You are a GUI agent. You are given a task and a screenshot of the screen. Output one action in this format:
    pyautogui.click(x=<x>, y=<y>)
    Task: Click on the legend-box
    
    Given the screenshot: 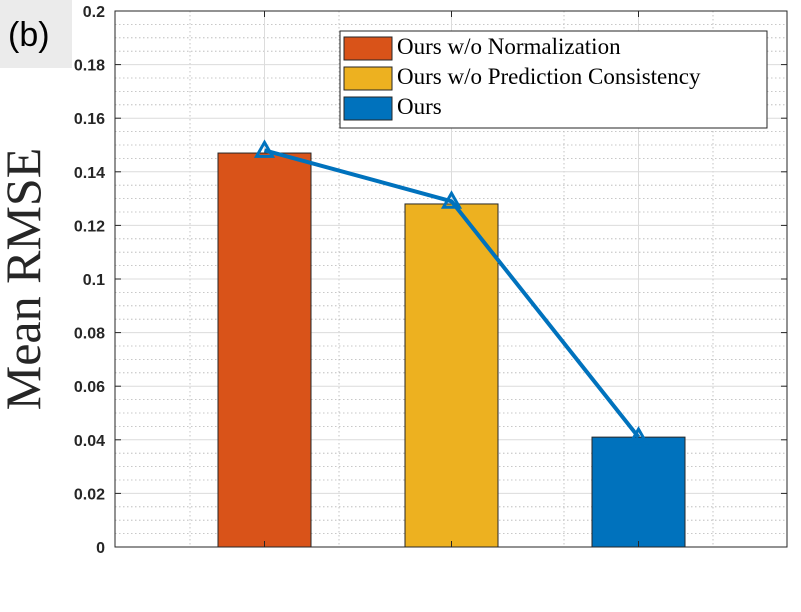 What is the action you would take?
    pyautogui.click(x=553, y=79)
    